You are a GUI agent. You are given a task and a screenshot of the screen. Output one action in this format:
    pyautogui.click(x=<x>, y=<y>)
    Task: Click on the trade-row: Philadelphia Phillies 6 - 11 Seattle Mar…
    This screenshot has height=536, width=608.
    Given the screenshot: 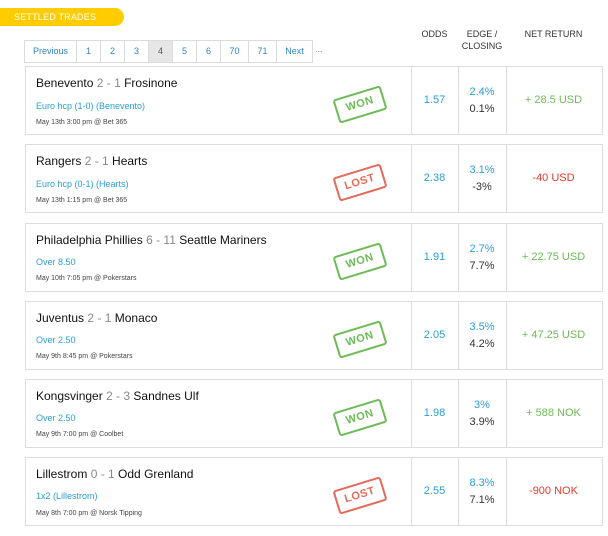 What is the action you would take?
    pyautogui.click(x=314, y=257)
    